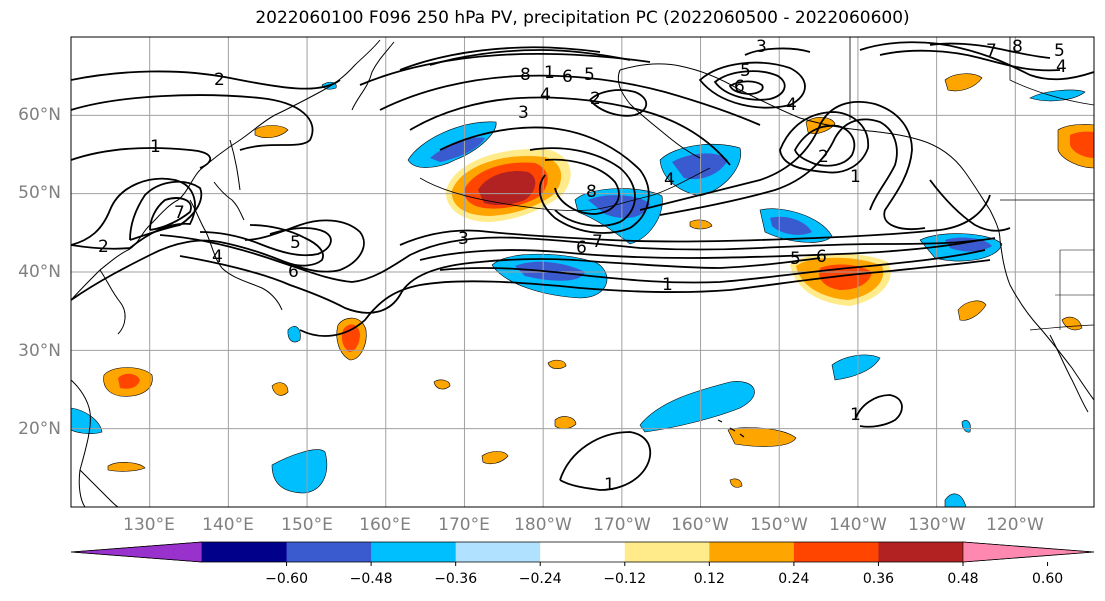 The width and height of the screenshot is (1105, 601). Describe the element at coordinates (385, 525) in the screenshot. I see `lon-label: 160°E` at that location.